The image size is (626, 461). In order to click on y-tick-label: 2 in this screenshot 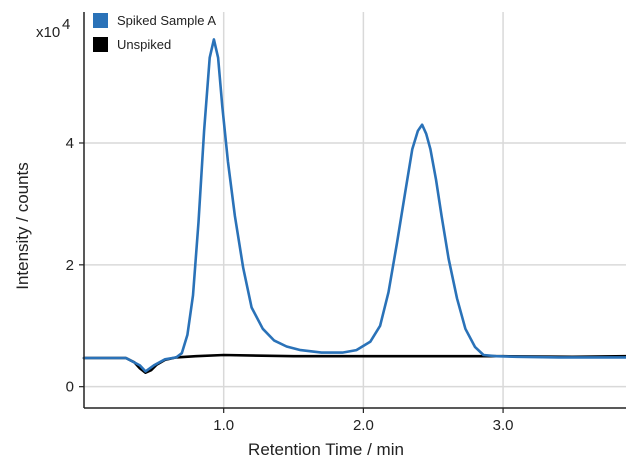, I will do `click(70, 265)`.